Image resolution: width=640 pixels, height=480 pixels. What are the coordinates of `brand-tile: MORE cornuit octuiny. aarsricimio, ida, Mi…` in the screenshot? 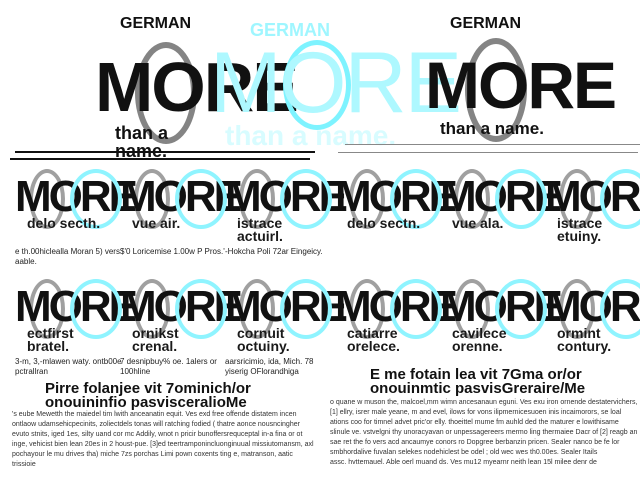 It's located at (286, 325).